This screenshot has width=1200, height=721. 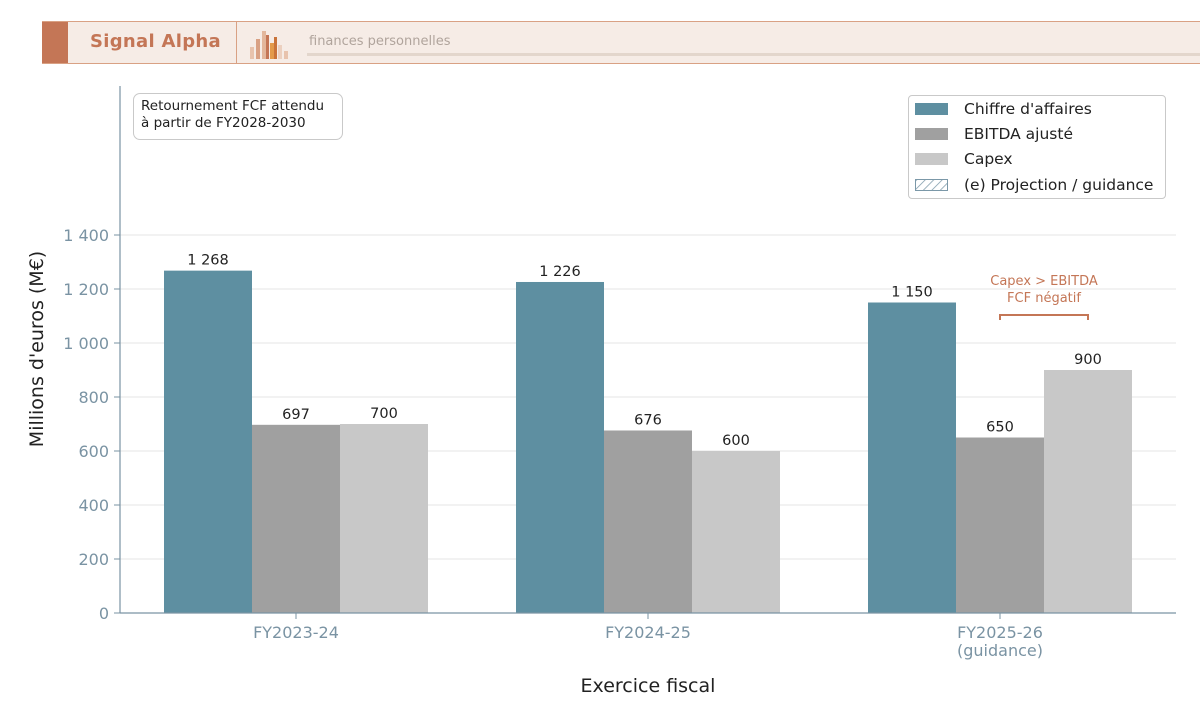 I want to click on header-underline, so click(x=753, y=54).